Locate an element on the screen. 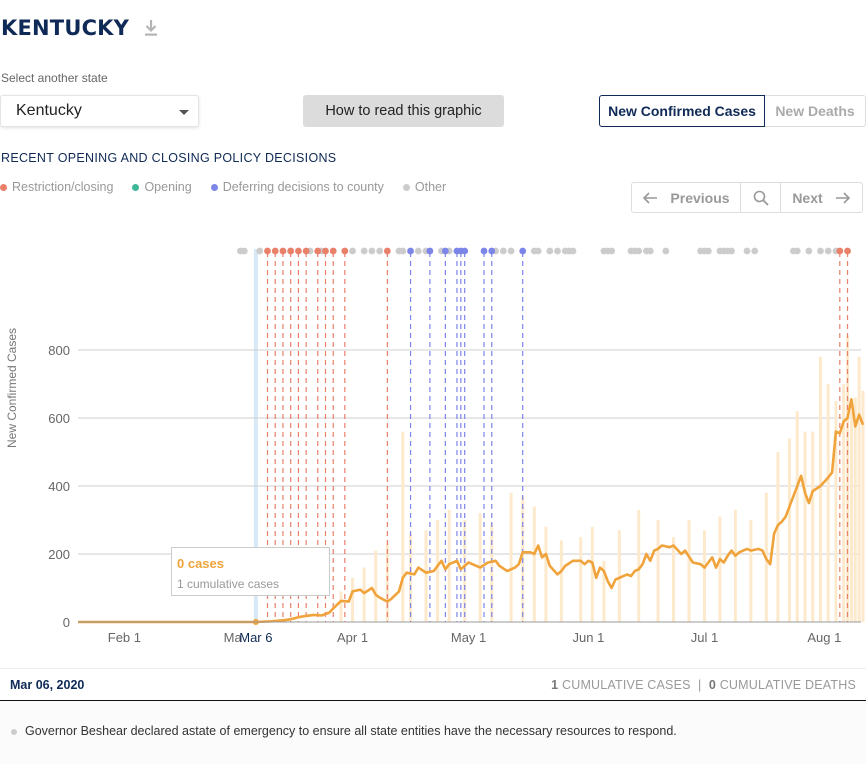 The image size is (866, 764). how-to-read-button: How to read this graphic is located at coordinates (403, 111).